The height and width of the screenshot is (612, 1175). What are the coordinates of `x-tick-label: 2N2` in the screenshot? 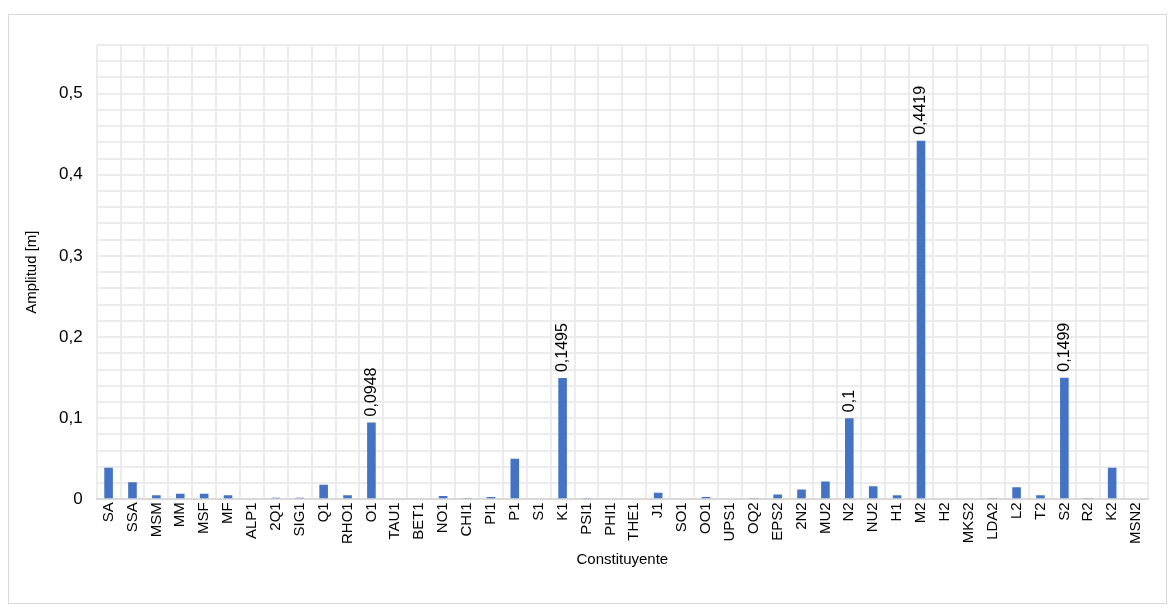 It's located at (800, 516).